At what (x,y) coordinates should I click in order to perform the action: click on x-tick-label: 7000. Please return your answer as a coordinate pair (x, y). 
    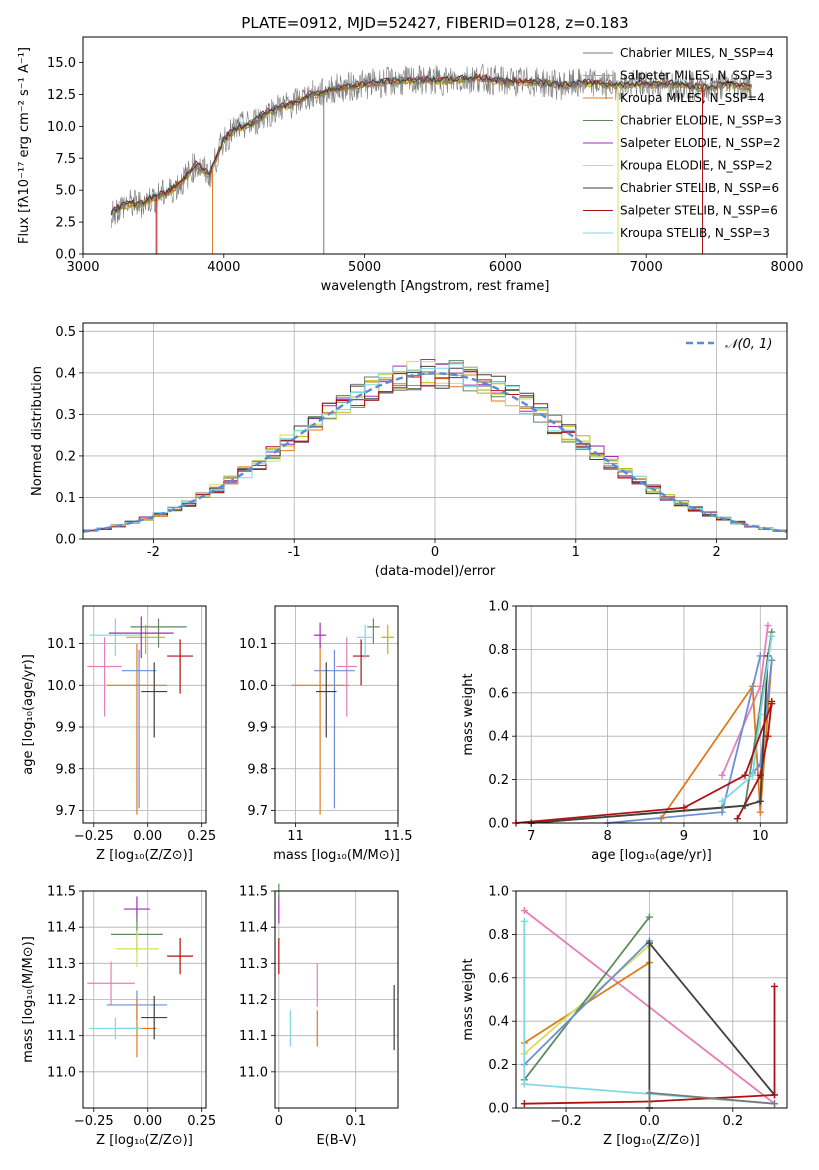
    Looking at the image, I should click on (646, 267).